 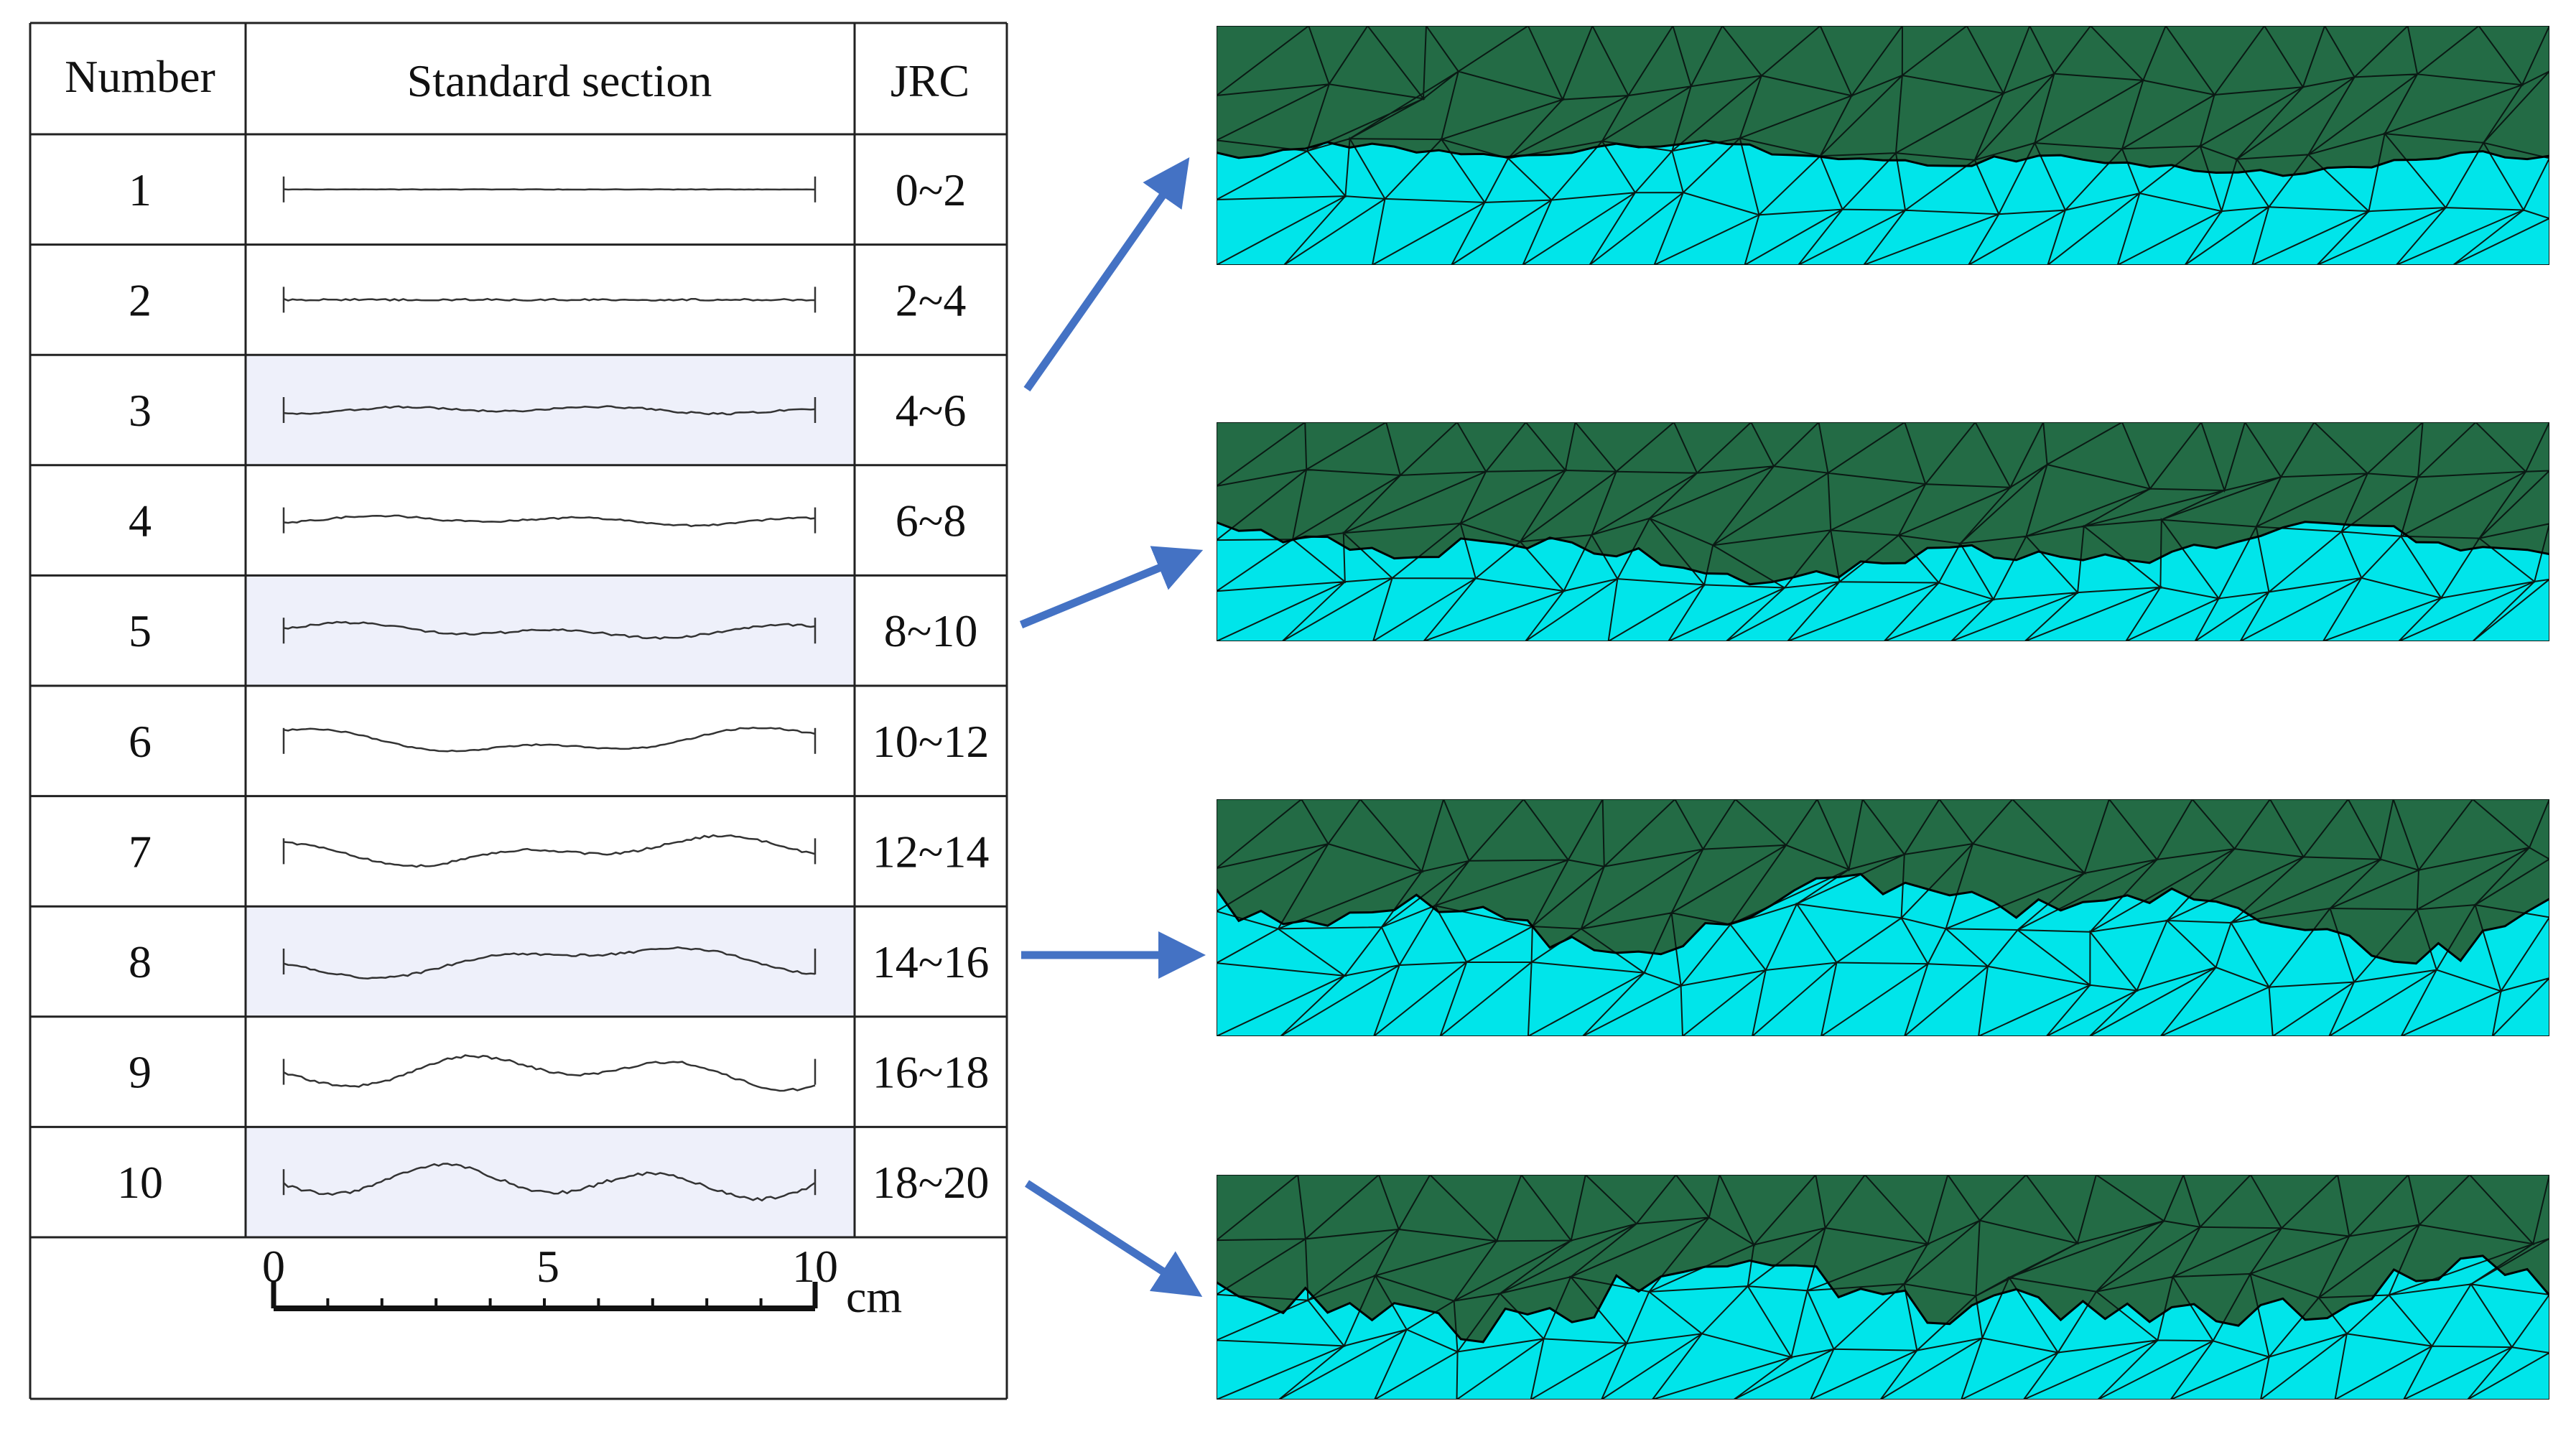 What do you see at coordinates (932, 410) in the screenshot?
I see `row-jrc-3: 4~6` at bounding box center [932, 410].